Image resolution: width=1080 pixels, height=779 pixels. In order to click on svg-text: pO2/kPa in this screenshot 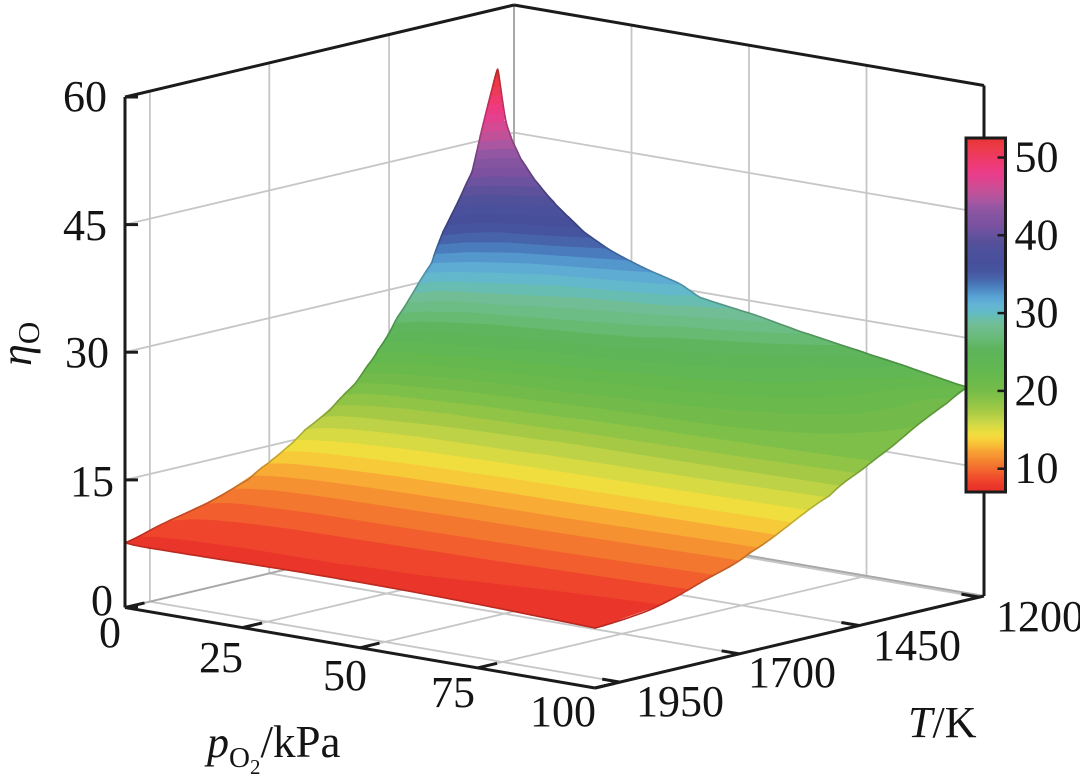, I will do `click(272, 748)`.